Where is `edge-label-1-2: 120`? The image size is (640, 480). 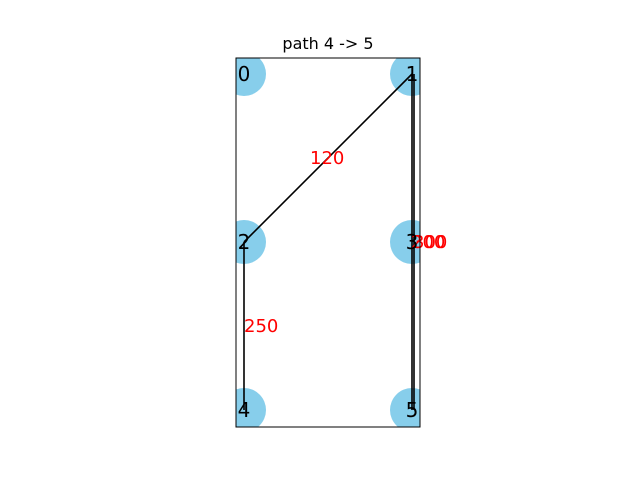 edge-label-1-2: 120 is located at coordinates (327, 158).